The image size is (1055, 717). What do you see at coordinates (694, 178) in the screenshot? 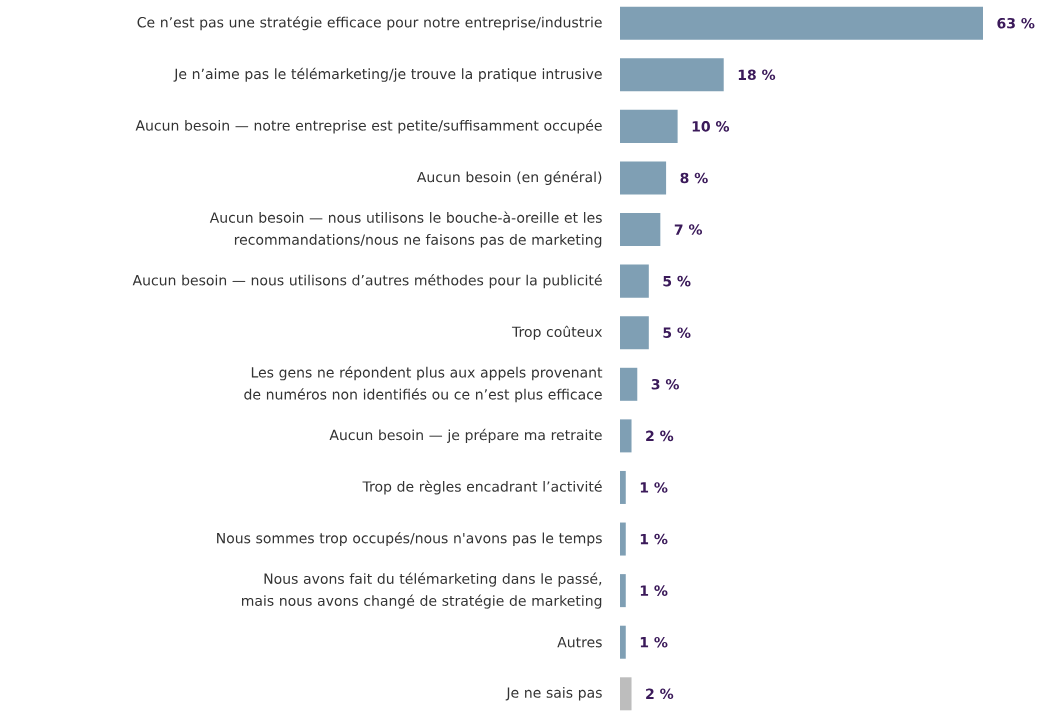
I see `data-label: 8 %` at bounding box center [694, 178].